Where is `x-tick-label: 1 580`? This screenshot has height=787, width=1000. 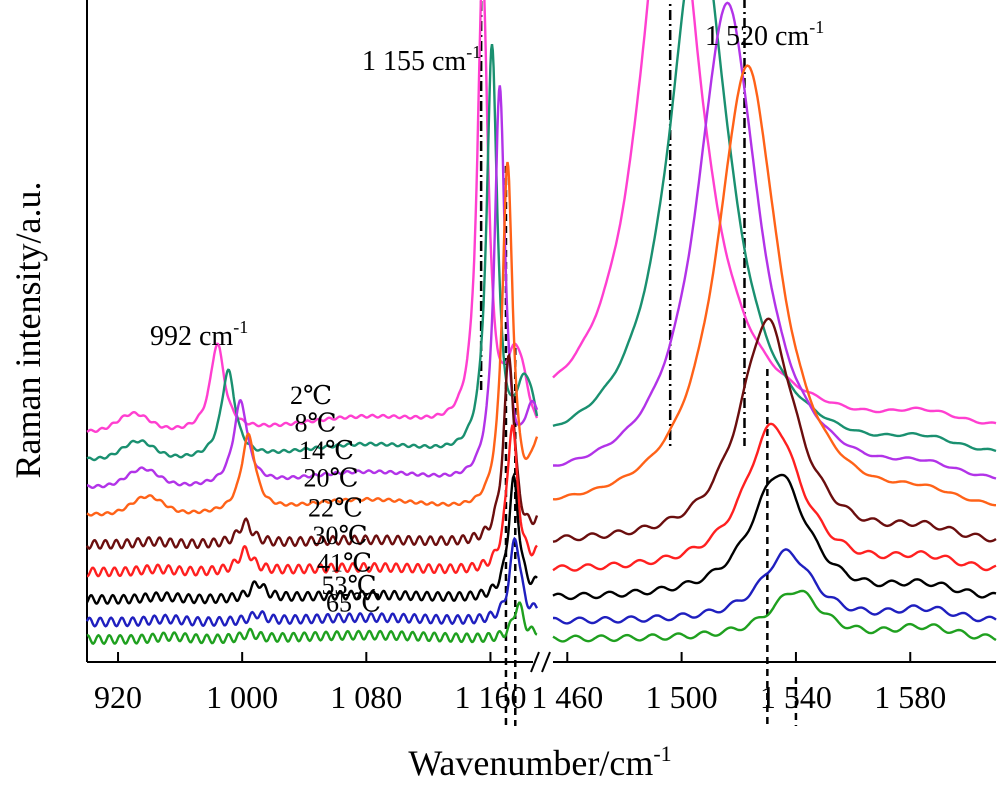 x-tick-label: 1 580 is located at coordinates (910, 697).